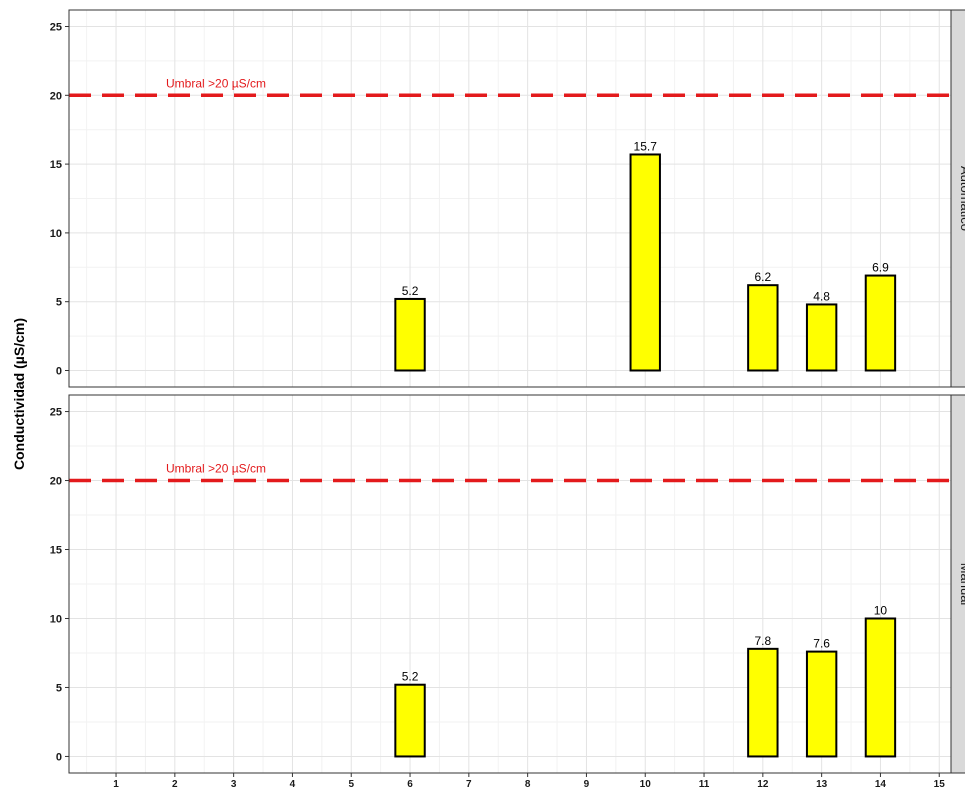 The height and width of the screenshot is (789, 965). I want to click on x-tick-label: 10, so click(646, 784).